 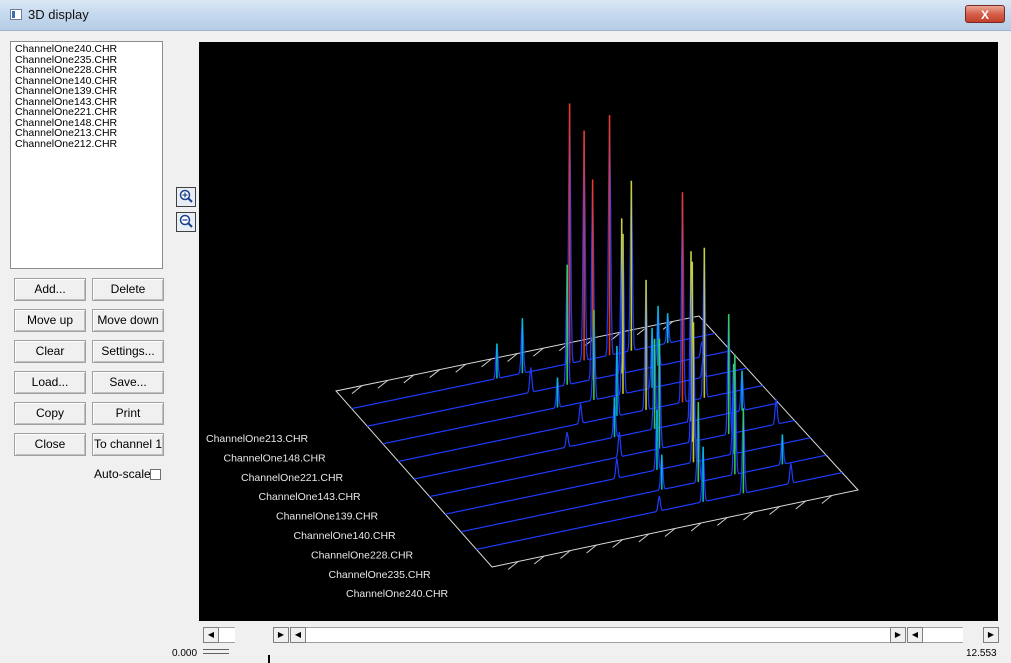 I want to click on file-list-item: ChannelOne140.CHR, so click(x=66, y=80).